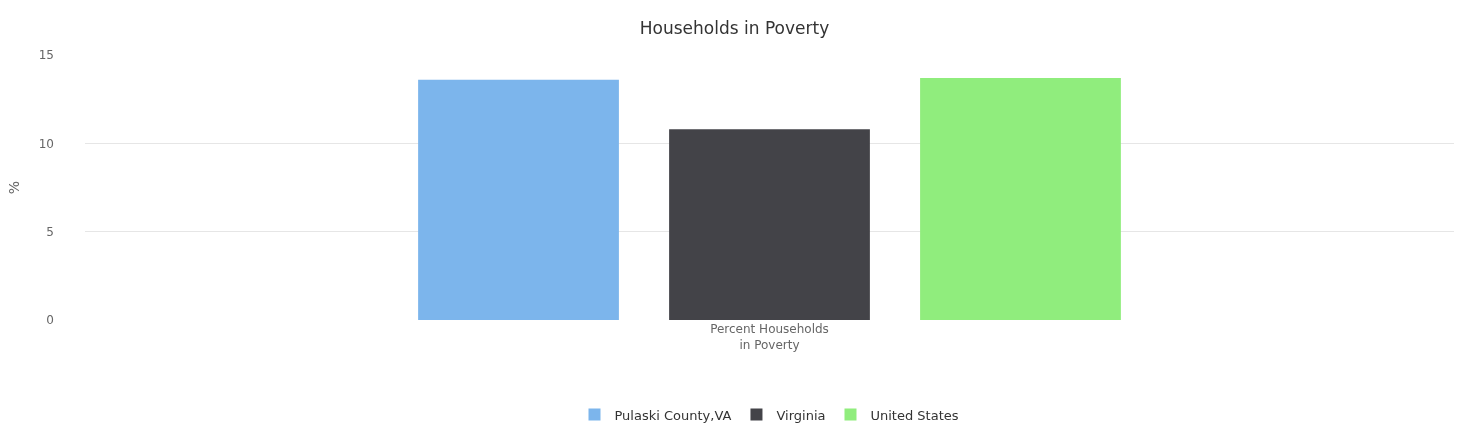 The height and width of the screenshot is (442, 1469). What do you see at coordinates (46, 143) in the screenshot?
I see `y-tick-label: 10` at bounding box center [46, 143].